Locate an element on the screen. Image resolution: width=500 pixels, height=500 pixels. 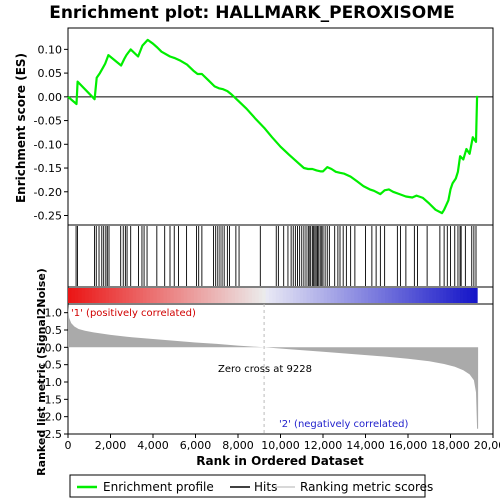
x-tick-label: 8,000 is located at coordinates (238, 445).